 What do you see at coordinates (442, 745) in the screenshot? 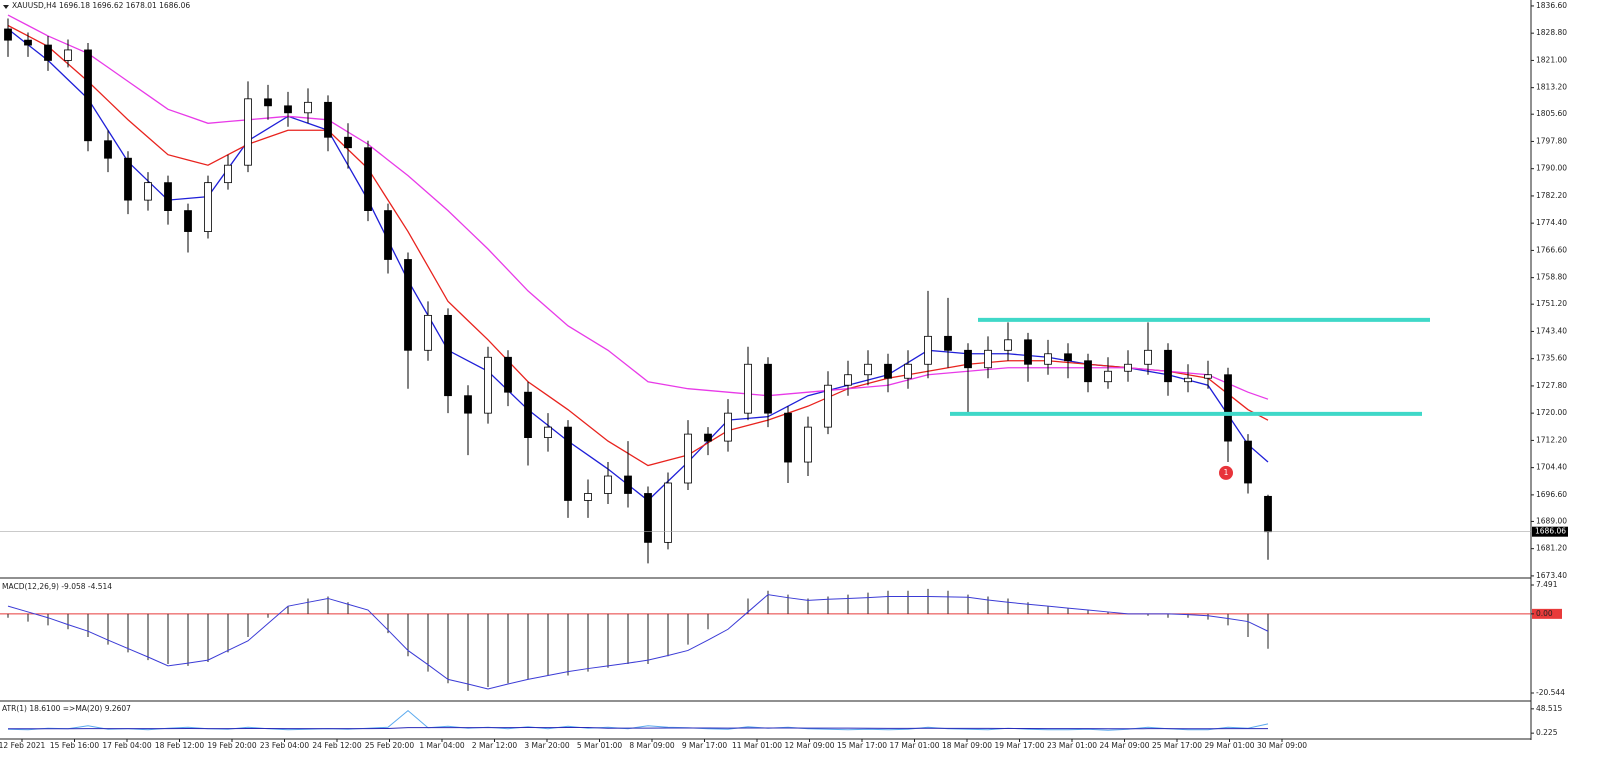
I see `x-tick-label: 1 Mar 04:00` at bounding box center [442, 745].